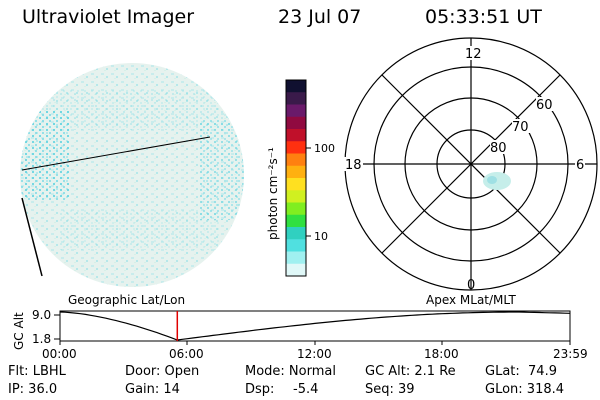 This screenshot has width=600, height=400. I want to click on lat-70-label: 70, so click(520, 127).